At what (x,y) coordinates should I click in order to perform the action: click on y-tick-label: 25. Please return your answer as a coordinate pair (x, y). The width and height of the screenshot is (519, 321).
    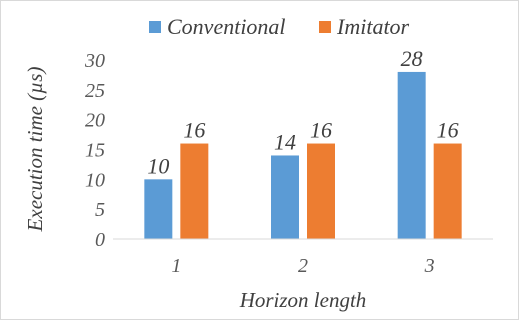
    Looking at the image, I should click on (95, 91).